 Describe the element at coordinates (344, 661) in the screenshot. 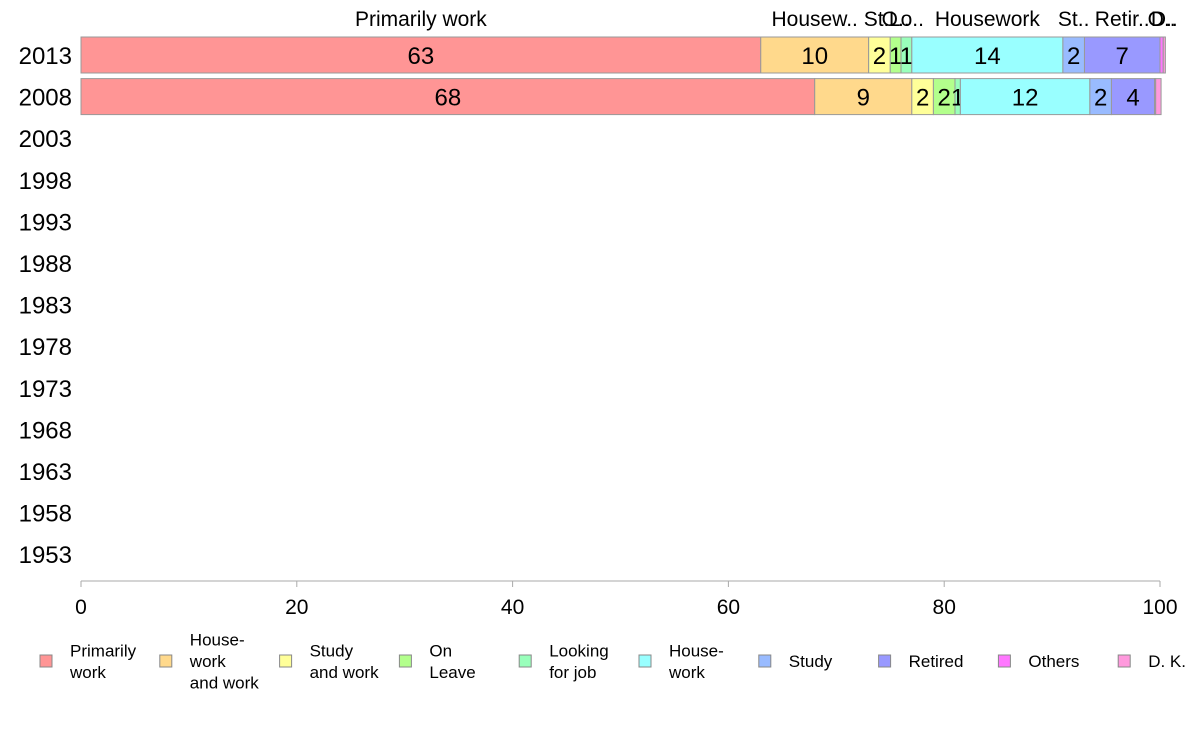

I see `legend-label: Study and work` at that location.